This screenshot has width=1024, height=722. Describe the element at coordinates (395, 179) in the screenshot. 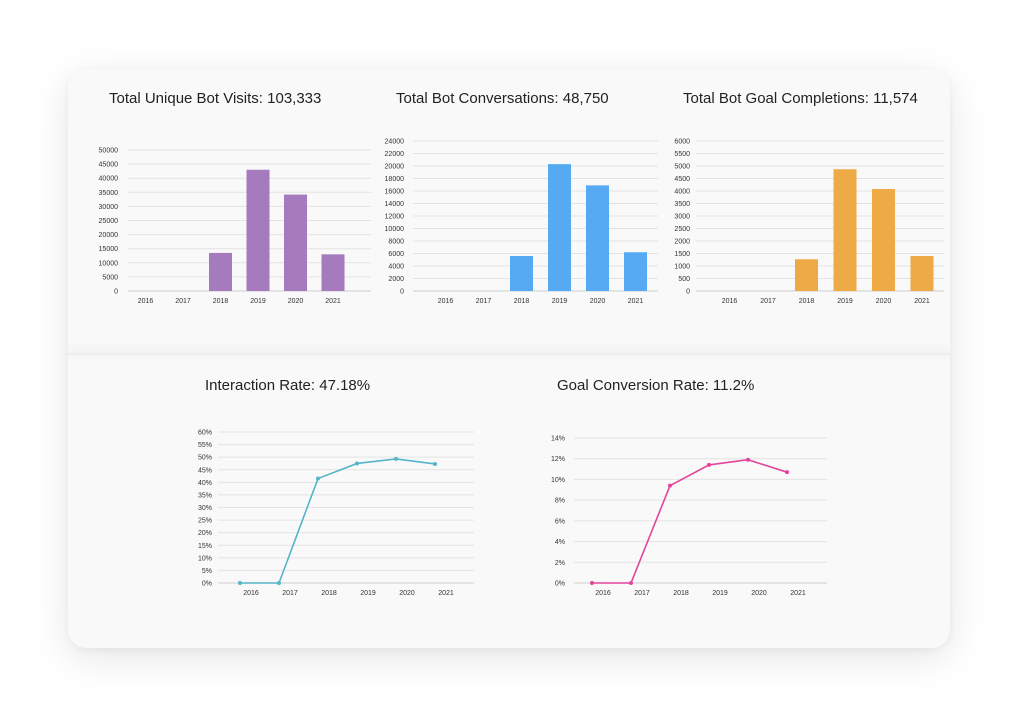

I see `y-tick-label: 18000` at that location.